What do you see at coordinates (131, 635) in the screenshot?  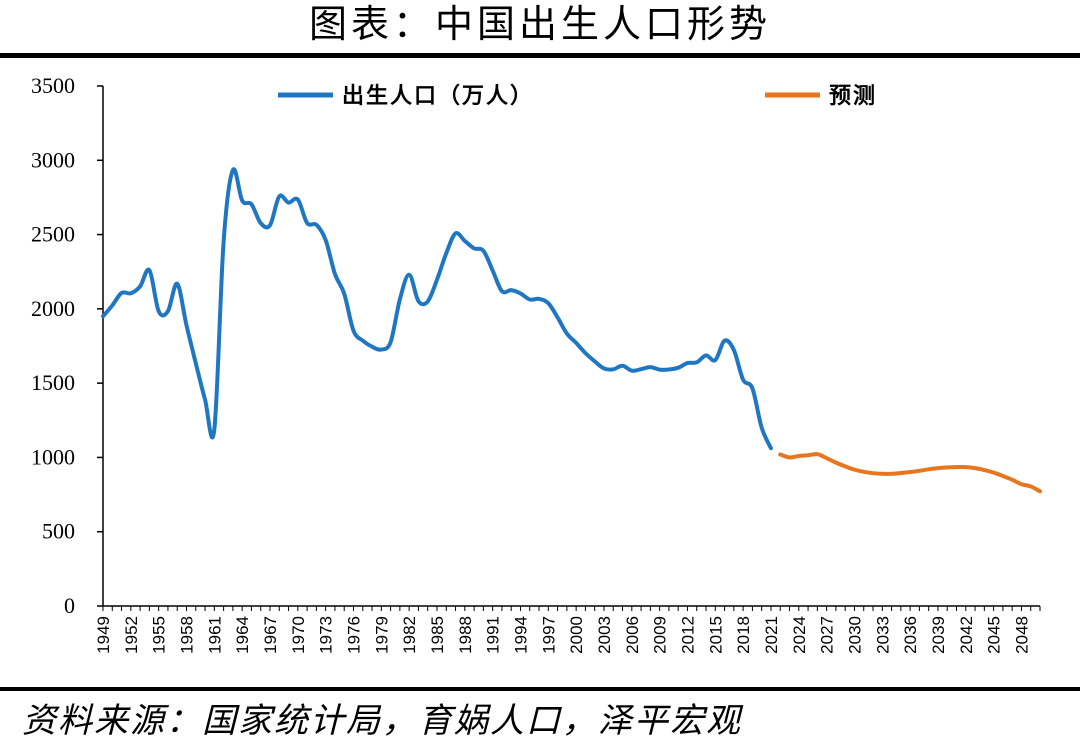 I see `x-tick-label: 1952` at bounding box center [131, 635].